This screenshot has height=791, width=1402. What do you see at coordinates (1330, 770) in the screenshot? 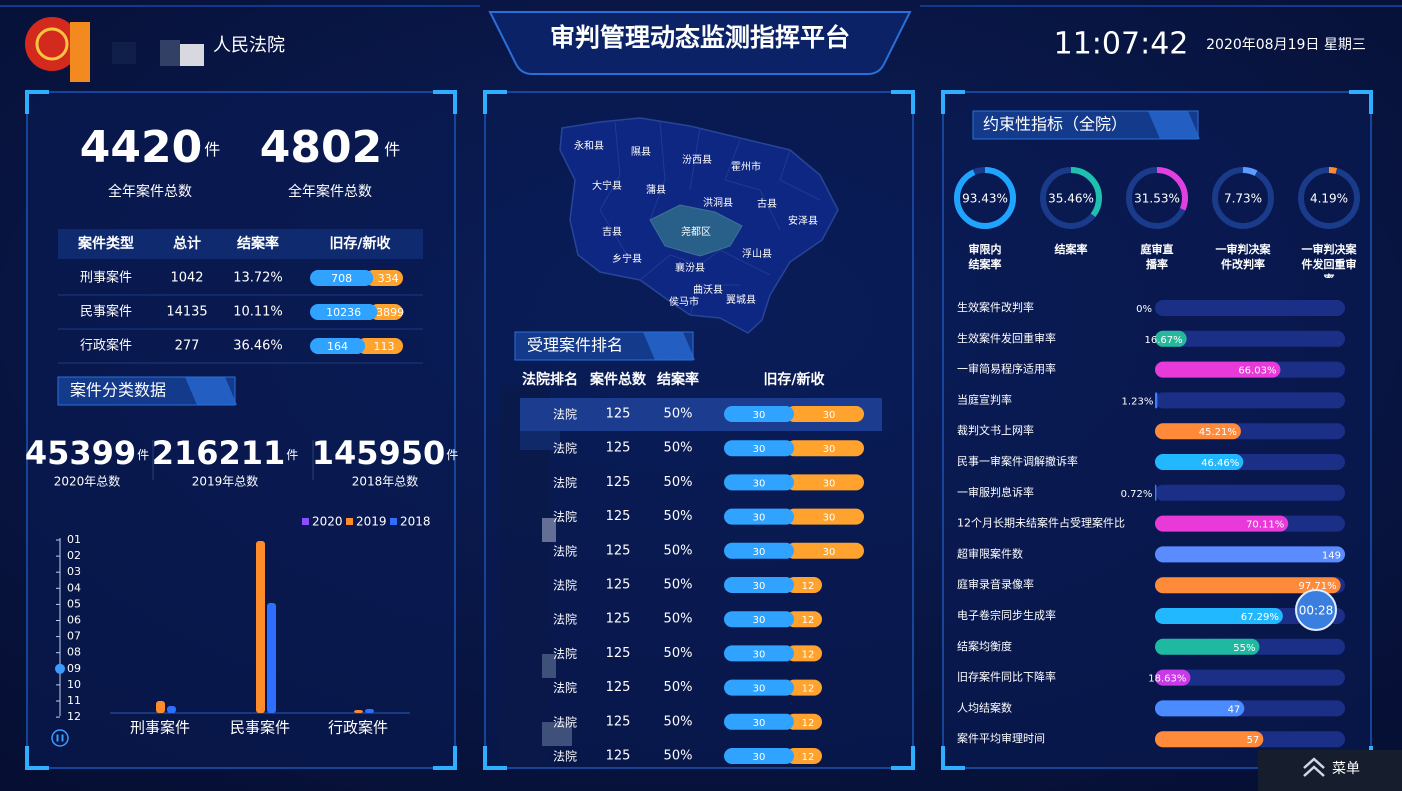
I see `menu-bg` at bounding box center [1330, 770].